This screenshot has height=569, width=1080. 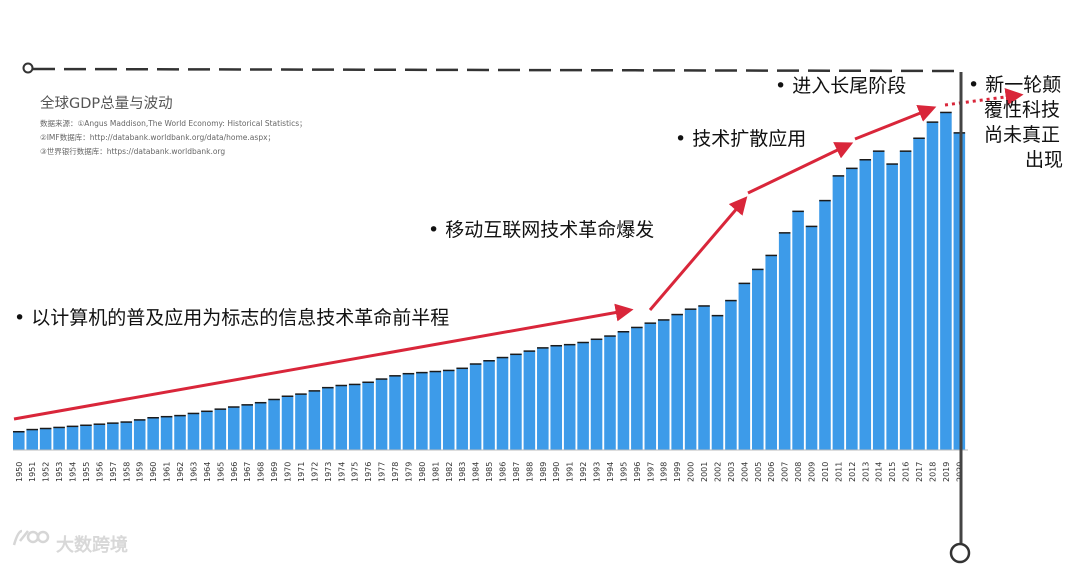 What do you see at coordinates (106, 103) in the screenshot?
I see `chart-title: 全球GDP总量与波动` at bounding box center [106, 103].